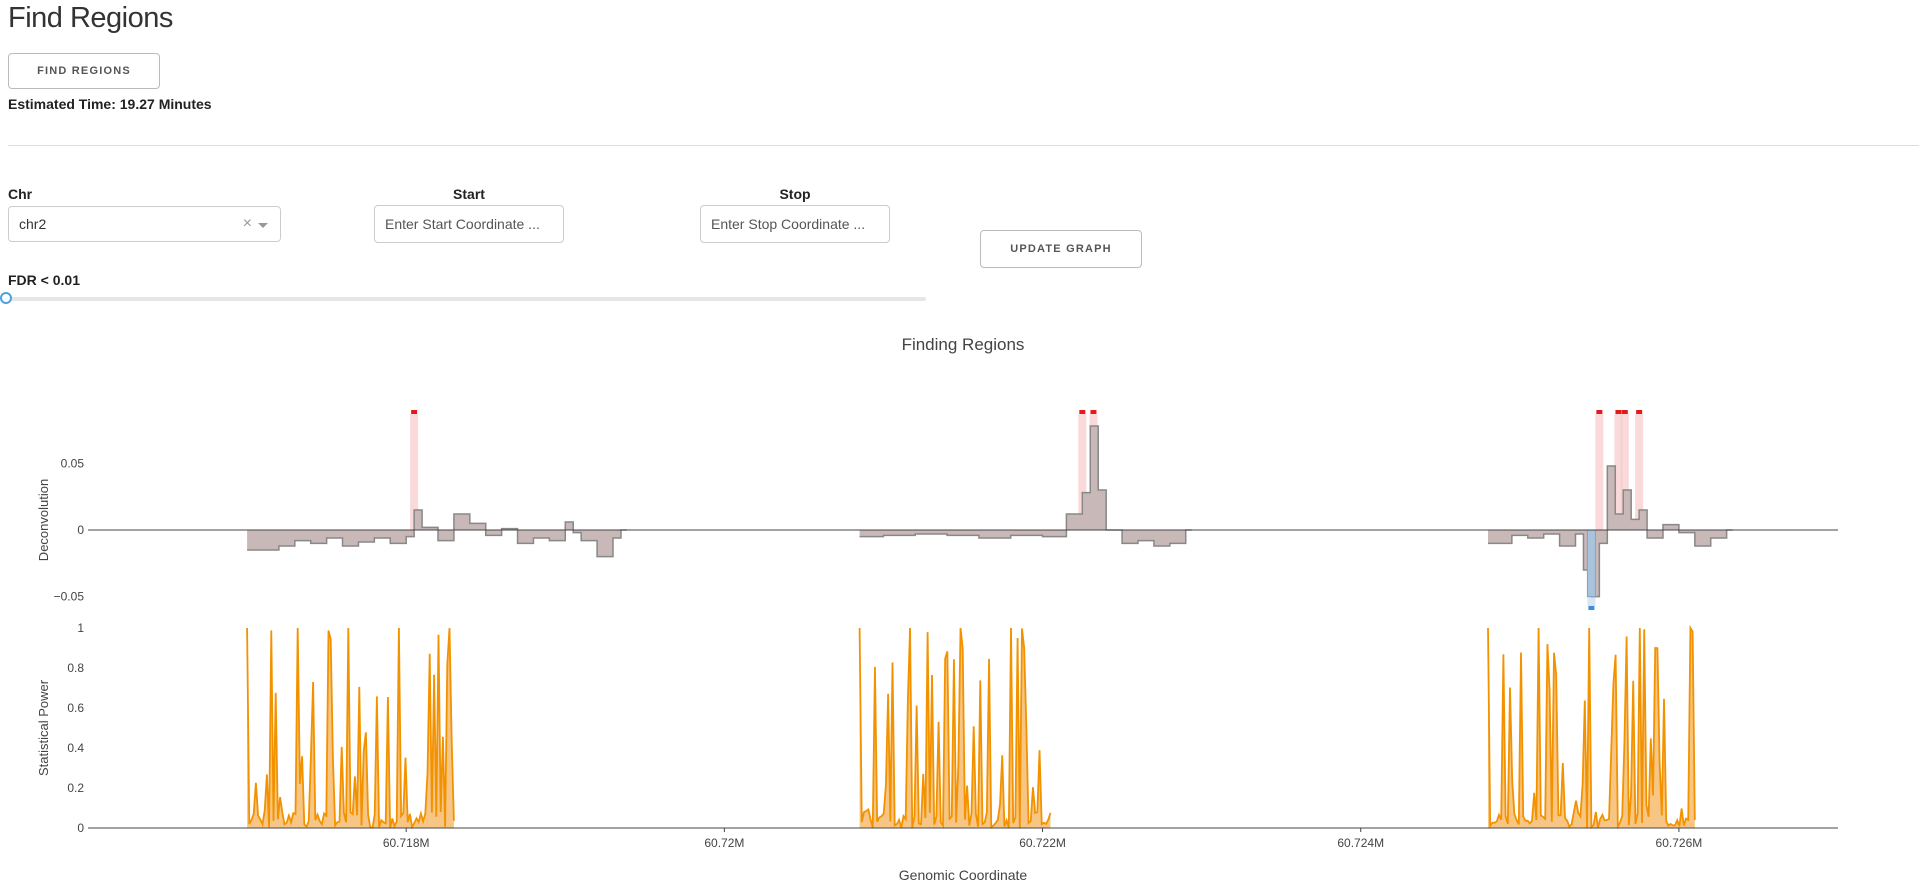 The image size is (1919, 883). I want to click on stop-label: Stop, so click(795, 194).